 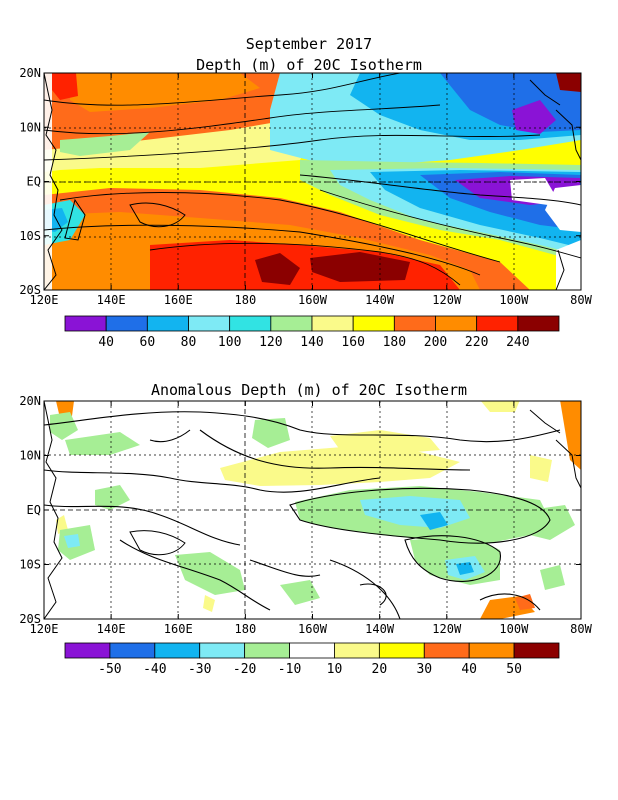 I want to click on chart1-colorbar-label: 40, so click(x=106, y=342).